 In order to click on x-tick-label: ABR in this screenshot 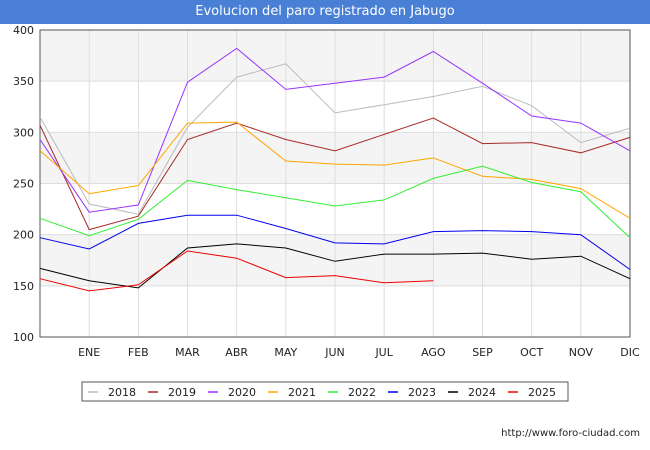, I will do `click(236, 352)`.